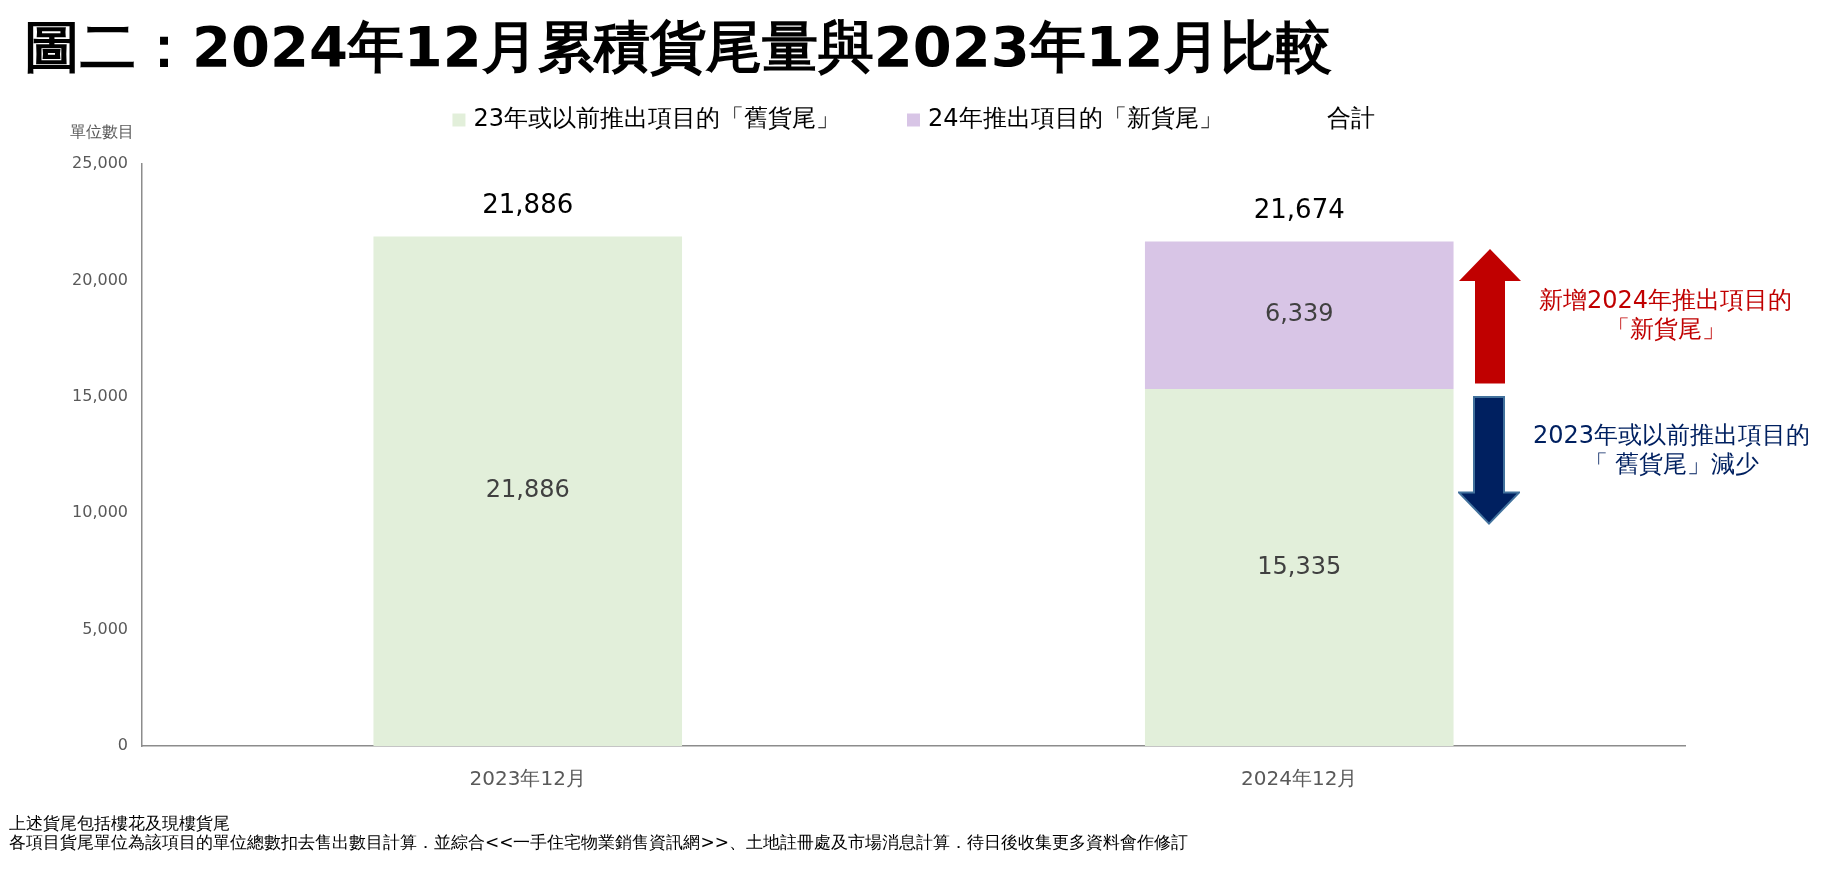  Describe the element at coordinates (1350, 118) in the screenshot. I see `text: 合計` at that location.